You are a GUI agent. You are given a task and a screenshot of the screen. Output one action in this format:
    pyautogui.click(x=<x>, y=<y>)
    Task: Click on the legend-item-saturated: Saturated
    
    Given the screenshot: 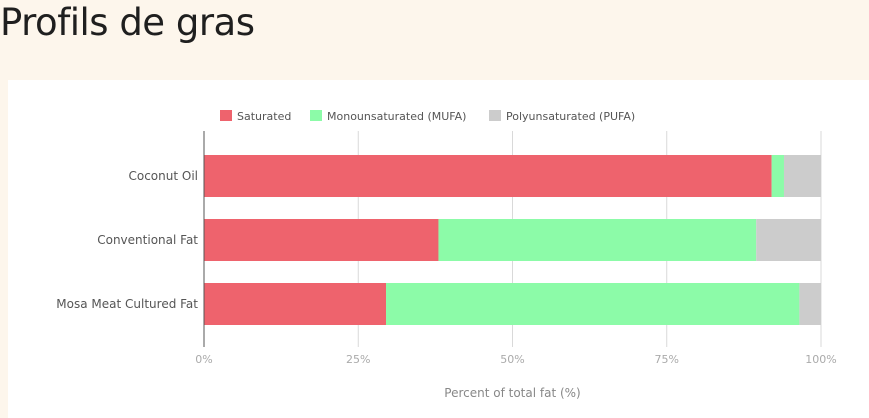 What is the action you would take?
    pyautogui.click(x=255, y=116)
    